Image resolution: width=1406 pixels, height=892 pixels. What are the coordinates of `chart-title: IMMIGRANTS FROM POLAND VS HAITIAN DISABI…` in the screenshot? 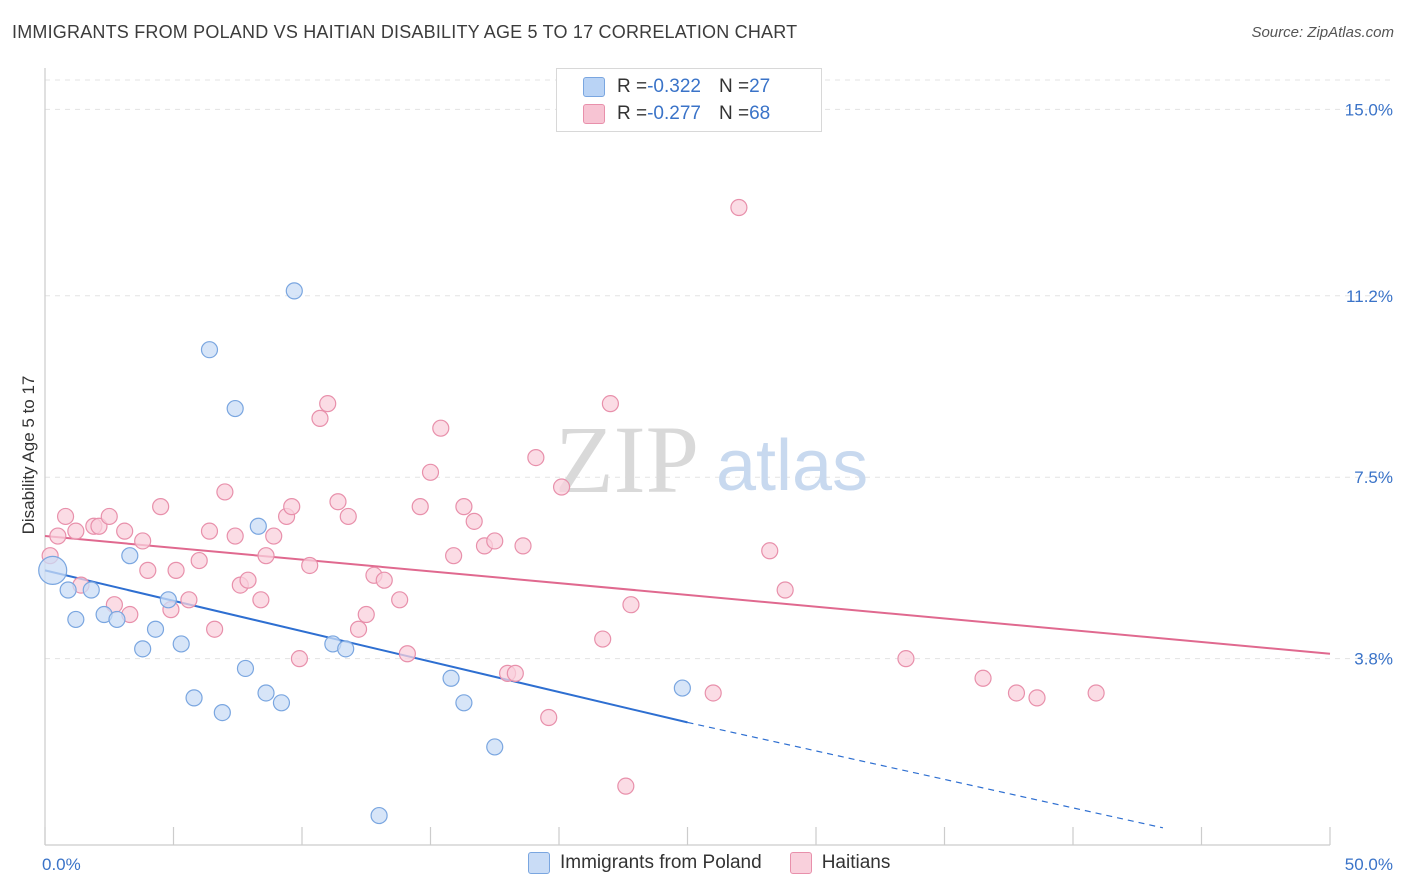 It's located at (405, 32).